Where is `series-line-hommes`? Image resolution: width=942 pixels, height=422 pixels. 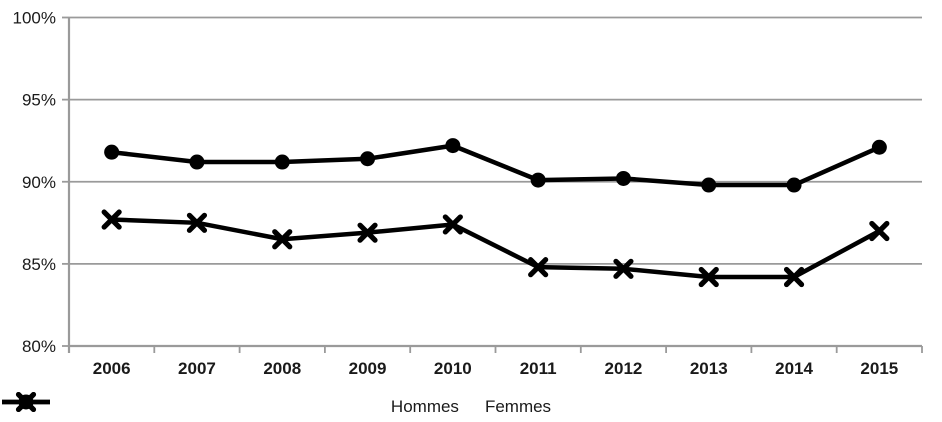 series-line-hommes is located at coordinates (496, 248).